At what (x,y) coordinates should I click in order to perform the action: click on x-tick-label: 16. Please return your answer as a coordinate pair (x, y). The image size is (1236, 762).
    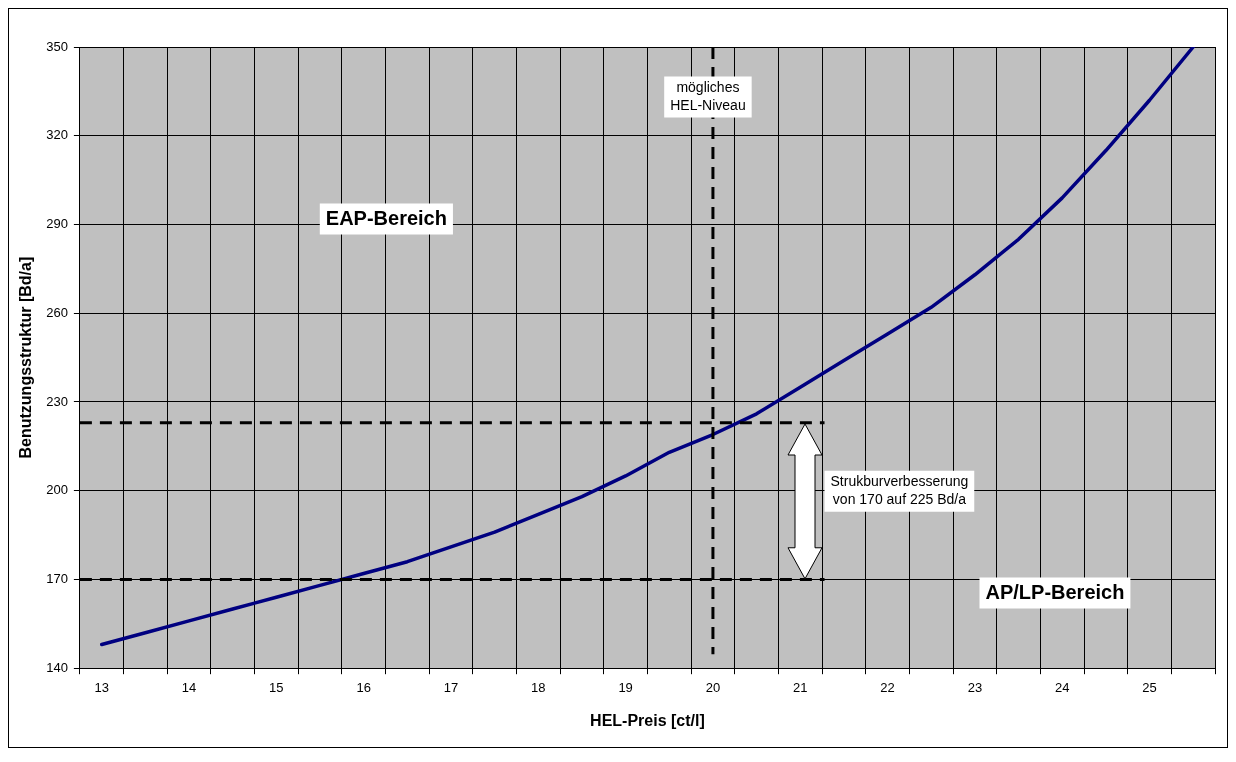
    Looking at the image, I should click on (363, 687).